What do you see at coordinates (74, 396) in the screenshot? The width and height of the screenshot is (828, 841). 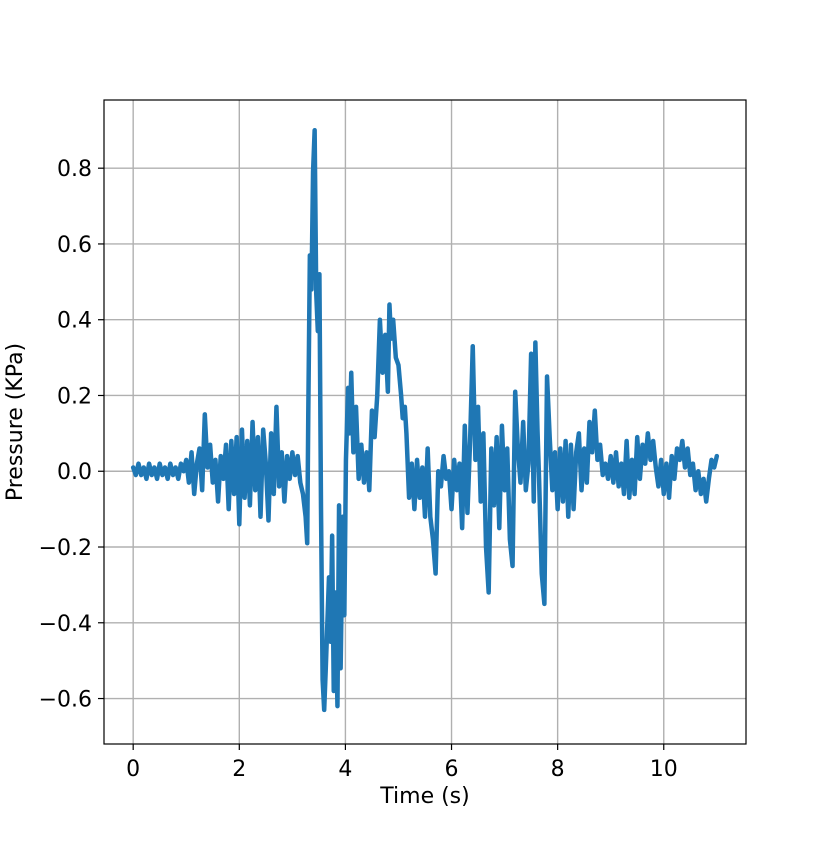 I see `y-tick-label: 0.2` at bounding box center [74, 396].